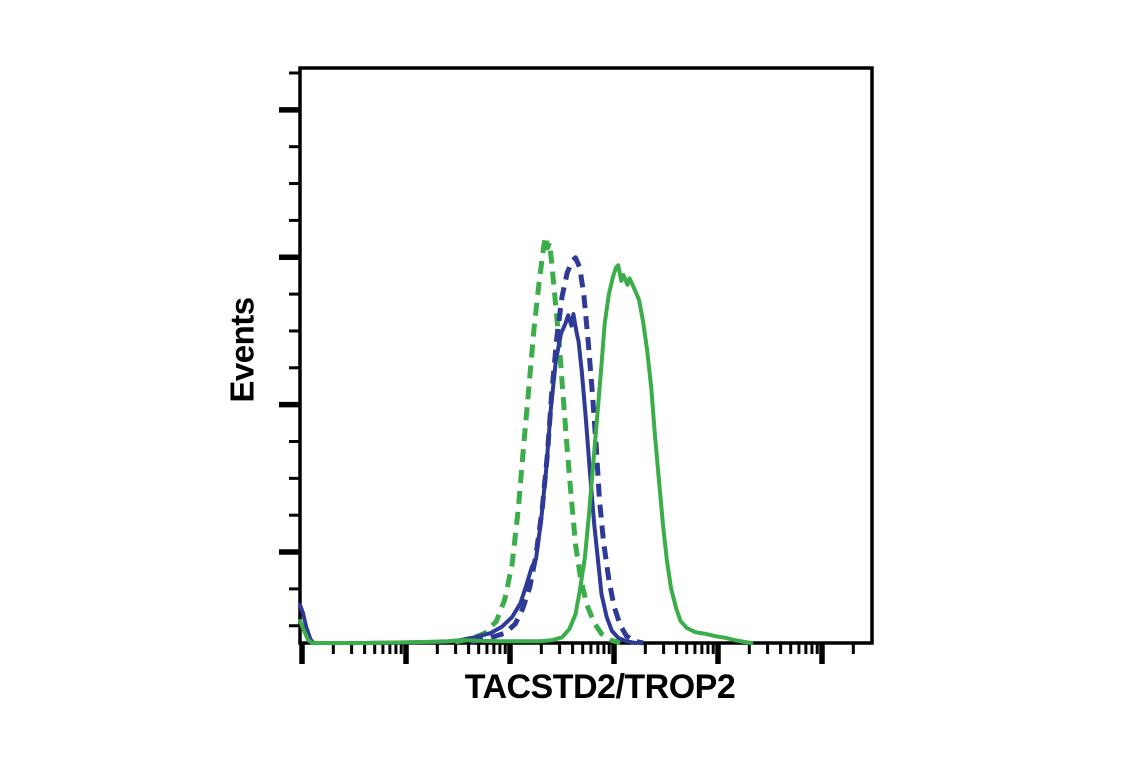  Describe the element at coordinates (556, 450) in the screenshot. I see `curve-blue-dashed` at that location.